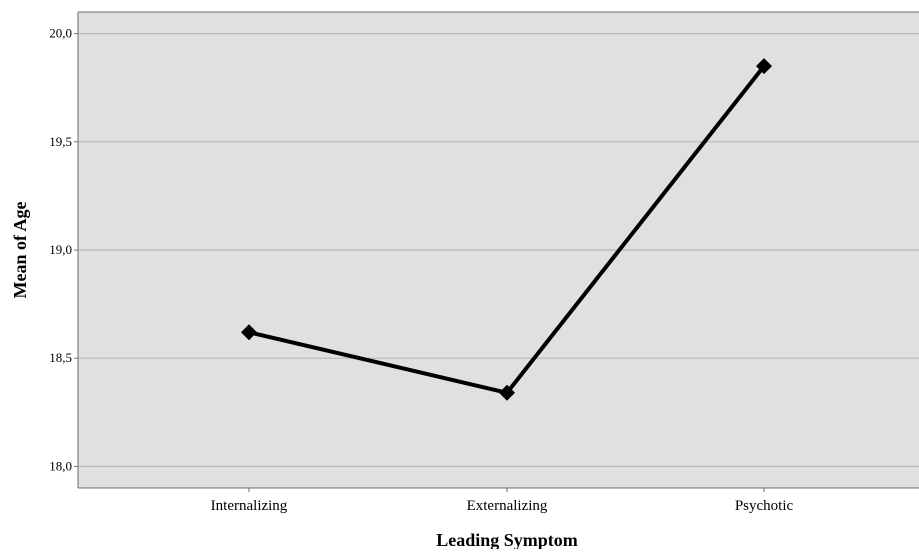 The height and width of the screenshot is (554, 919). I want to click on y-tick-label: 19,5, so click(60, 141).